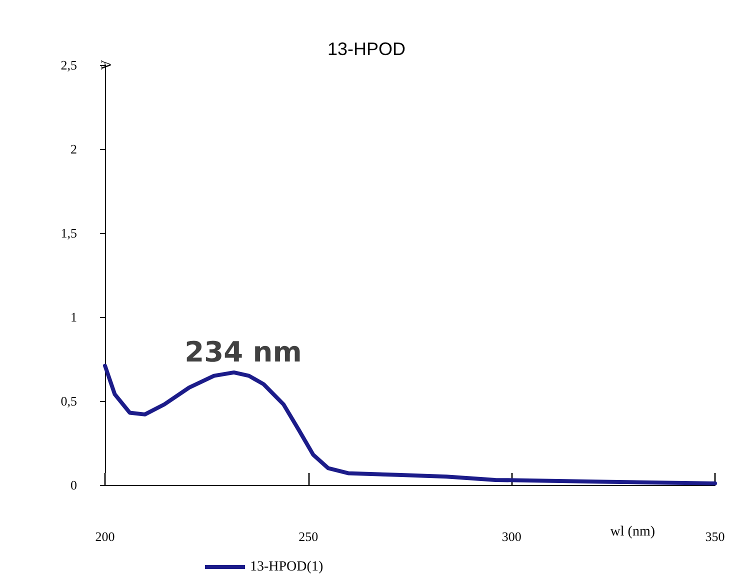 The height and width of the screenshot is (581, 733). What do you see at coordinates (68, 401) in the screenshot?
I see `y-tick-label: 0,5` at bounding box center [68, 401].